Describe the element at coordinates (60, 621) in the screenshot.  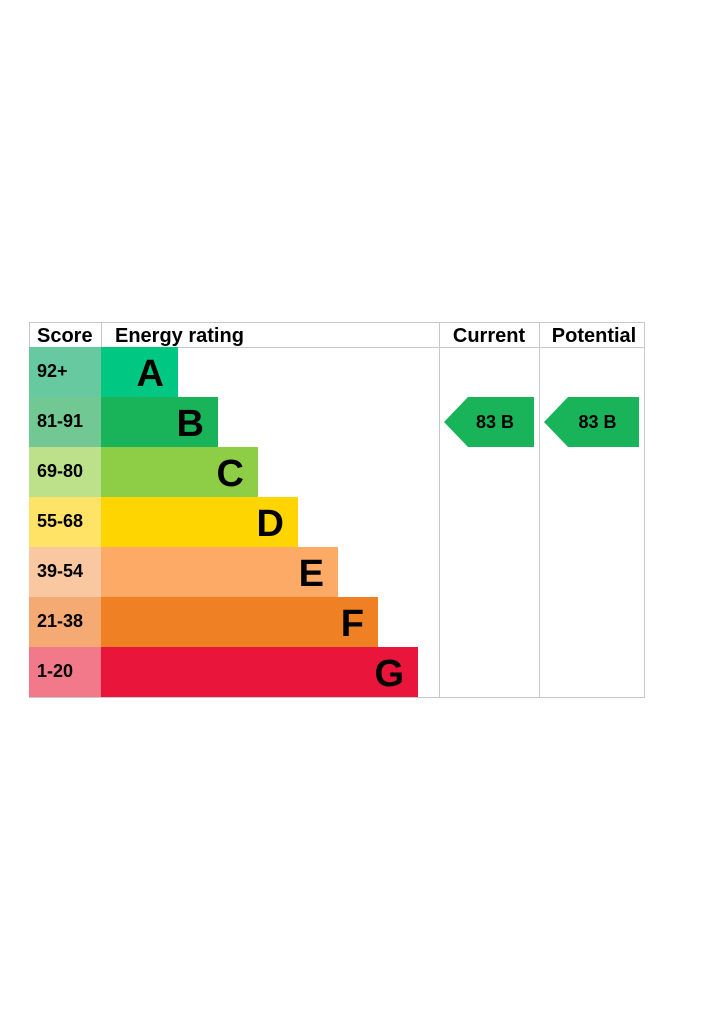
I see `score-range-label: 21-38` at that location.